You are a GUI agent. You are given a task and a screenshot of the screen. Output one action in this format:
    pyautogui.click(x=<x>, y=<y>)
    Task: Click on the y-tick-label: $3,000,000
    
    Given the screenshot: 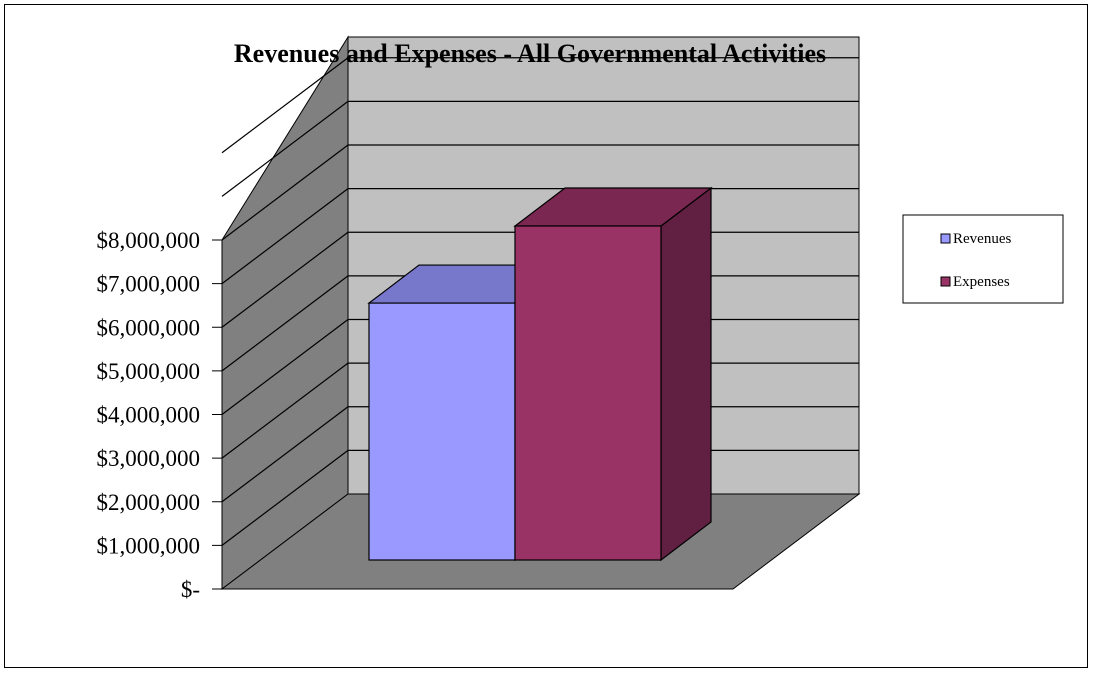 What is the action you would take?
    pyautogui.click(x=149, y=458)
    